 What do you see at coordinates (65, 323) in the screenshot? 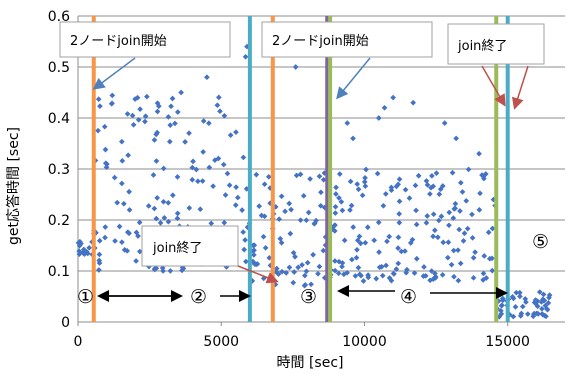
I see `y-tick-label: 0` at bounding box center [65, 323].